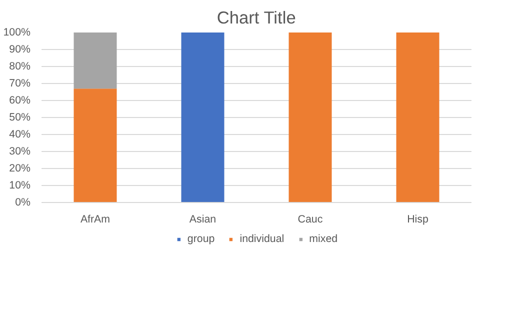 Image resolution: width=522 pixels, height=332 pixels. I want to click on y-tick-label: 60%, so click(20, 100).